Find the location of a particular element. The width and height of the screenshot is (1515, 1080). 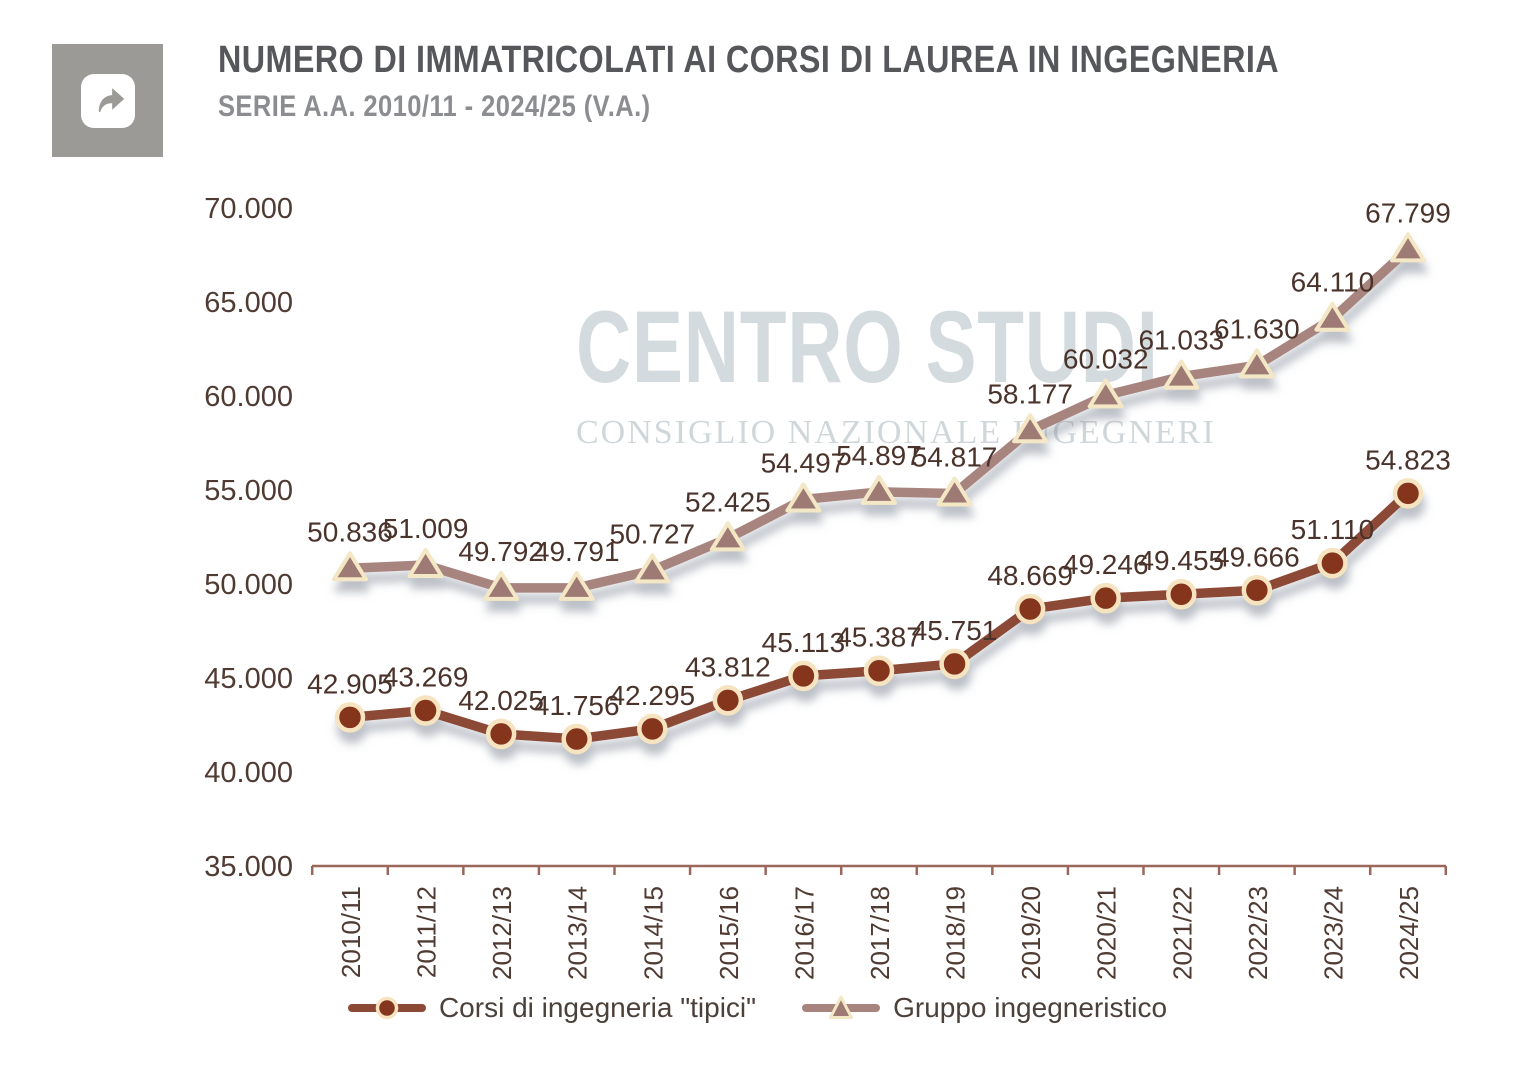

svg-text: 2013/14 is located at coordinates (578, 933).